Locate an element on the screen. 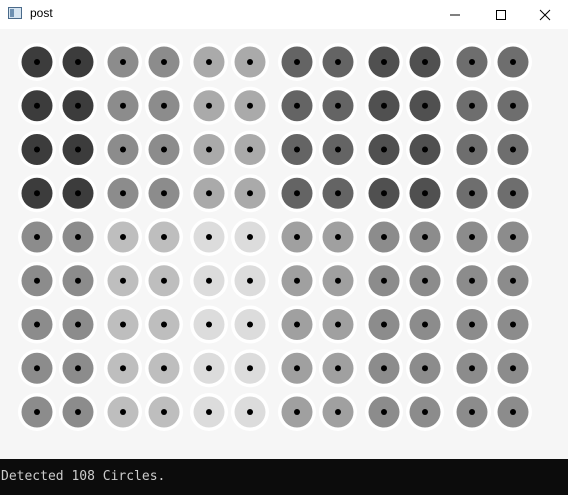  maximize-button is located at coordinates (501, 14).